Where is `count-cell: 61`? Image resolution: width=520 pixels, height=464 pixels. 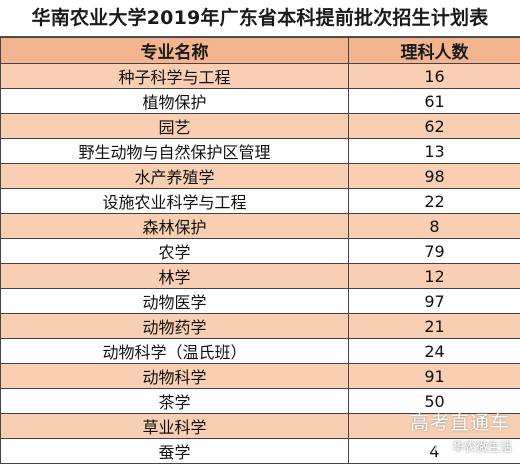
count-cell: 61 is located at coordinates (434, 101).